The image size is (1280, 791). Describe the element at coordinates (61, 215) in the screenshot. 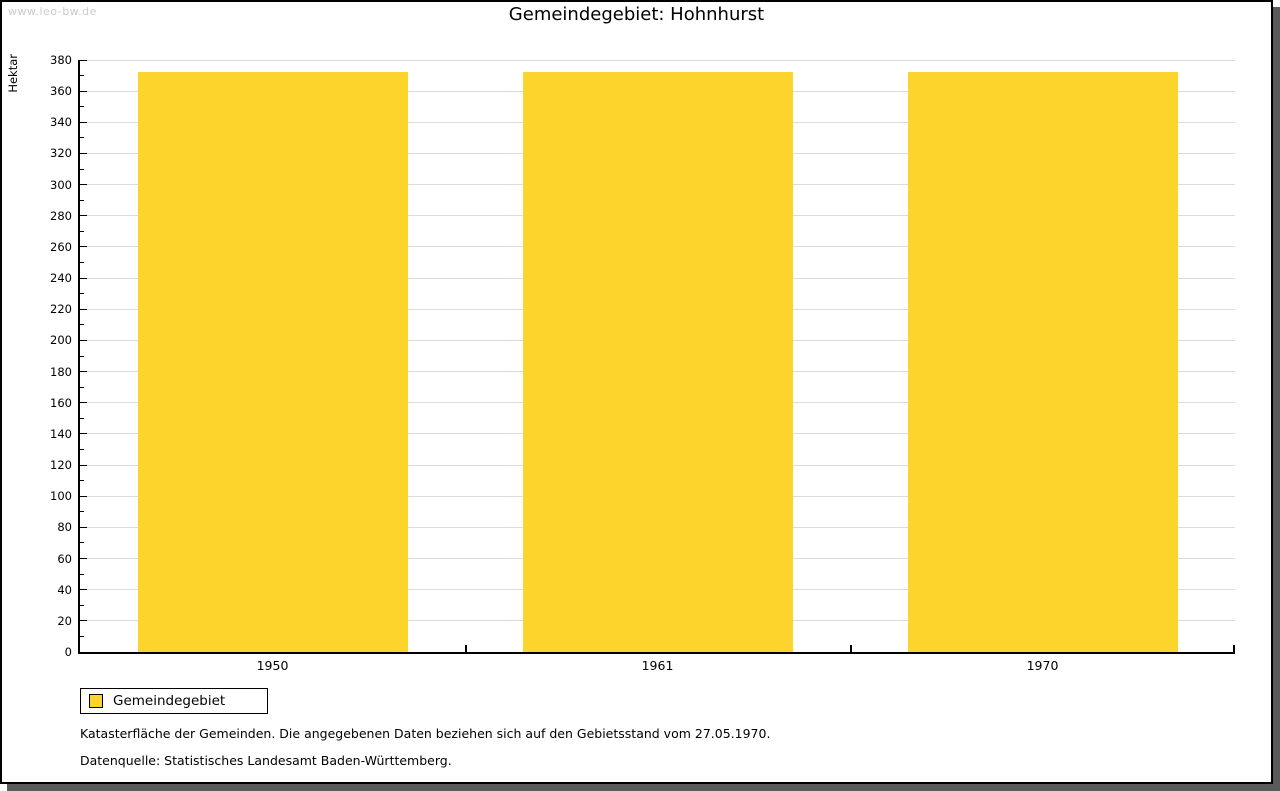

I see `y-tick-label-280: 280` at that location.